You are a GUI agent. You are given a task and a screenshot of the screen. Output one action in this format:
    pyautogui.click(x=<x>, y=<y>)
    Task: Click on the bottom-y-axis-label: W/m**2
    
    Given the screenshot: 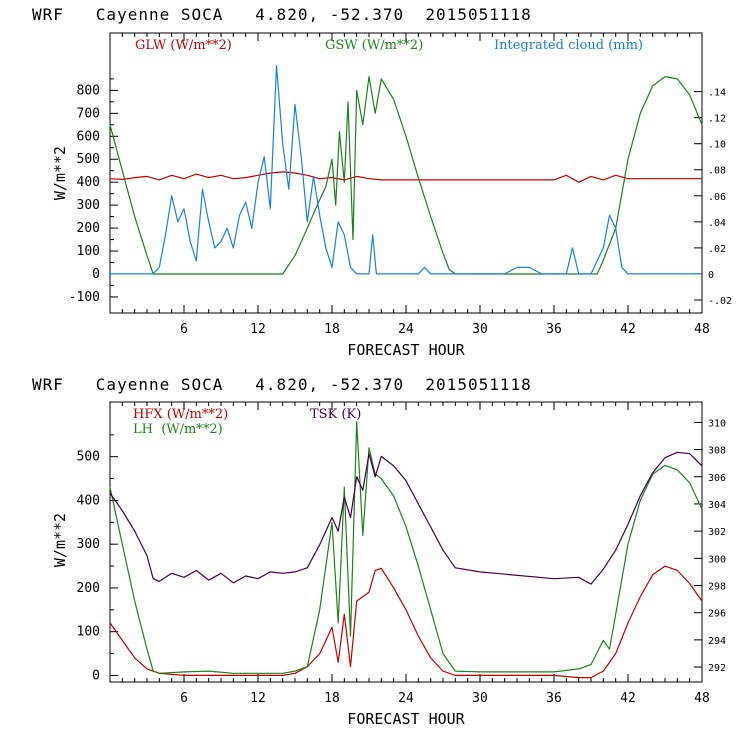 What is the action you would take?
    pyautogui.click(x=60, y=540)
    